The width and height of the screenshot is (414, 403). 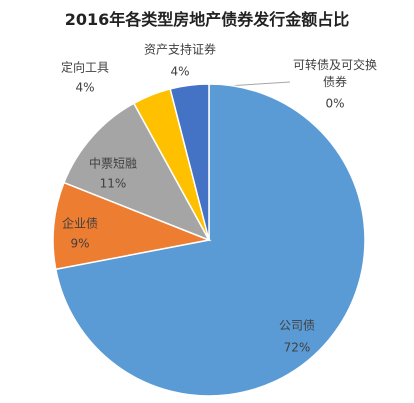 I want to click on chart-title: 2016年各类型房地产债券发行金额占比, so click(x=207, y=19).